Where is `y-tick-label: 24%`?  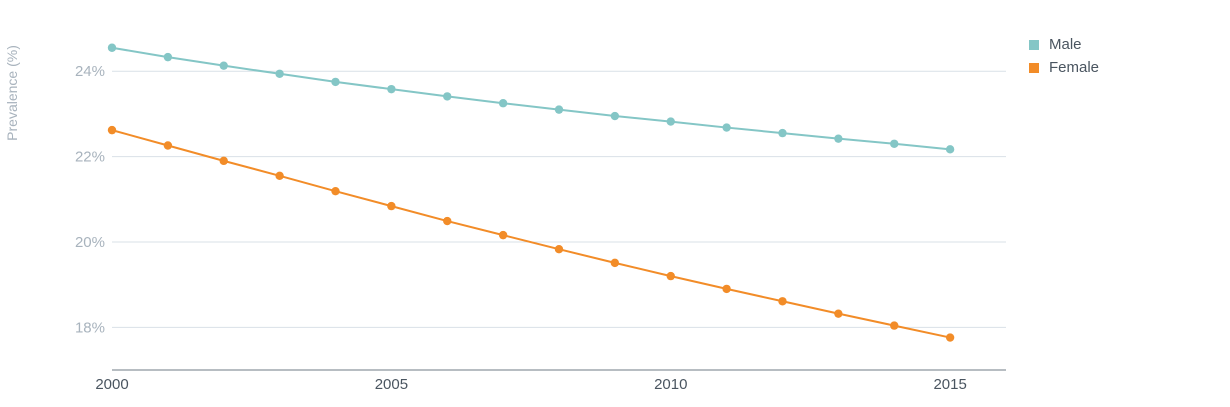
y-tick-label: 24% is located at coordinates (90, 71).